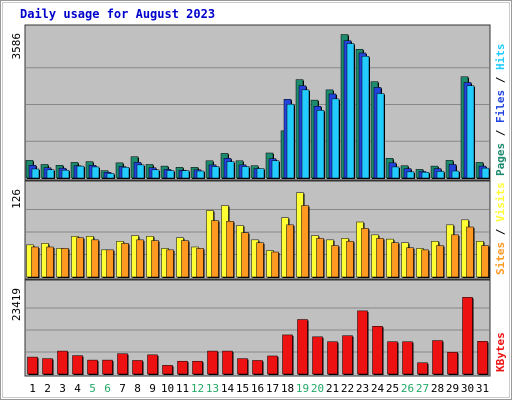 The width and height of the screenshot is (512, 400). Describe the element at coordinates (228, 388) in the screenshot. I see `day-label-14: 14` at that location.